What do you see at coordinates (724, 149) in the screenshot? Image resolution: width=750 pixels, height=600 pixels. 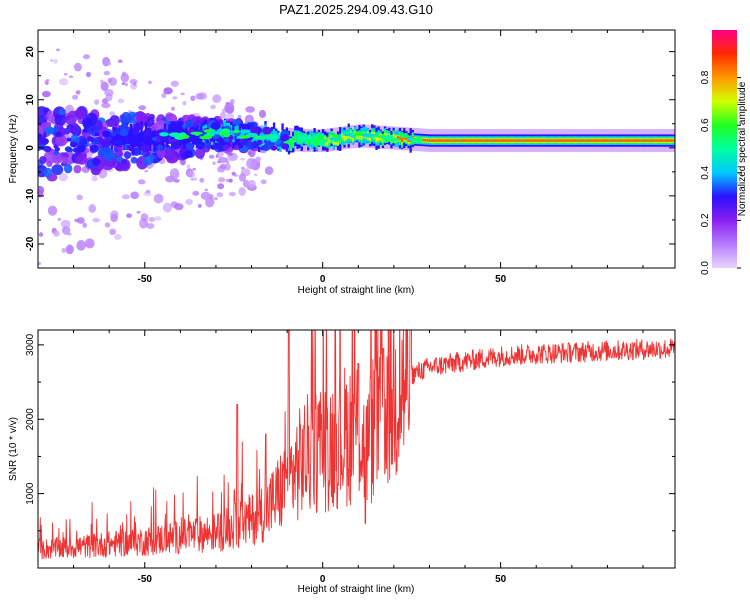 I see `colorbar-gradient` at bounding box center [724, 149].